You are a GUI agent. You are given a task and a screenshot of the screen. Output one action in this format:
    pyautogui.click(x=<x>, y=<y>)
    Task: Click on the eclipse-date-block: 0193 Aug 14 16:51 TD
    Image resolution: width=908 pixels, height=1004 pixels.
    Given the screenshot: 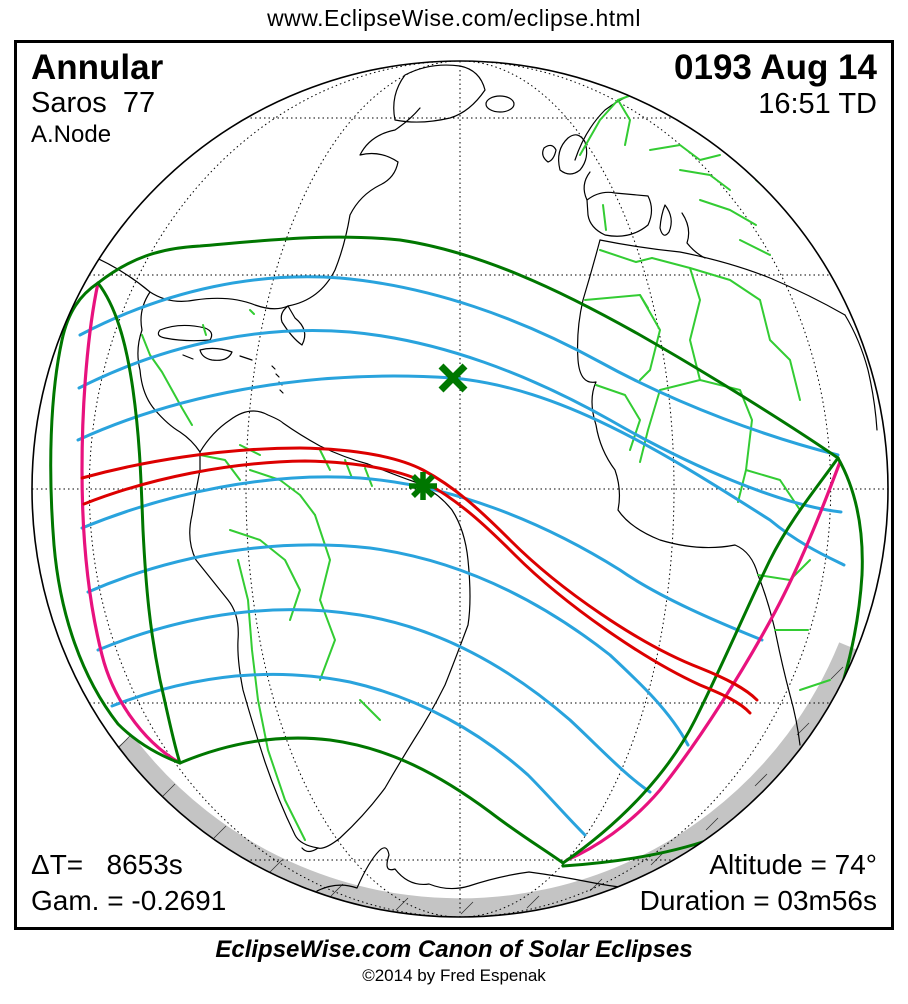 What is the action you would take?
    pyautogui.click(x=775, y=85)
    